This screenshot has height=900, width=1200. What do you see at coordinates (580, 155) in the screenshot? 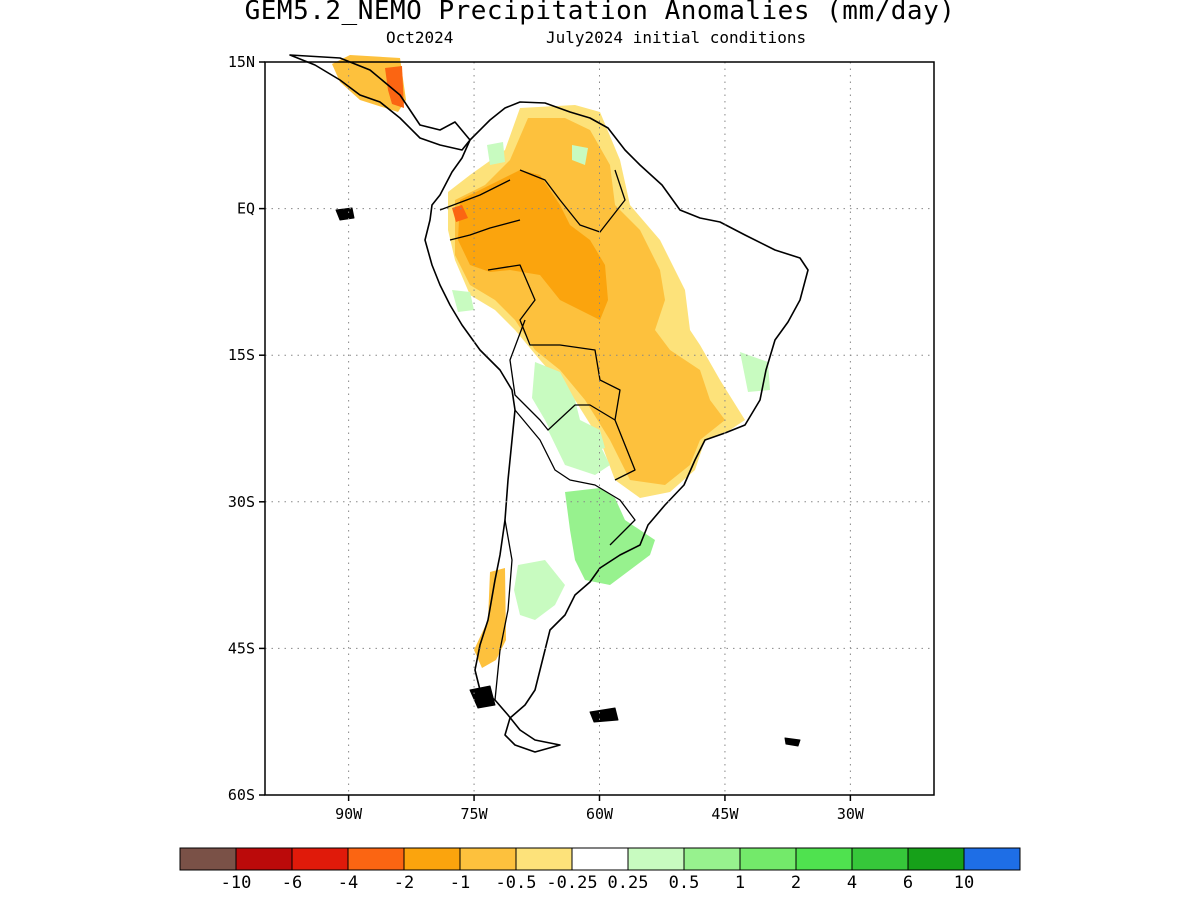
I see `wet-guyana` at bounding box center [580, 155].